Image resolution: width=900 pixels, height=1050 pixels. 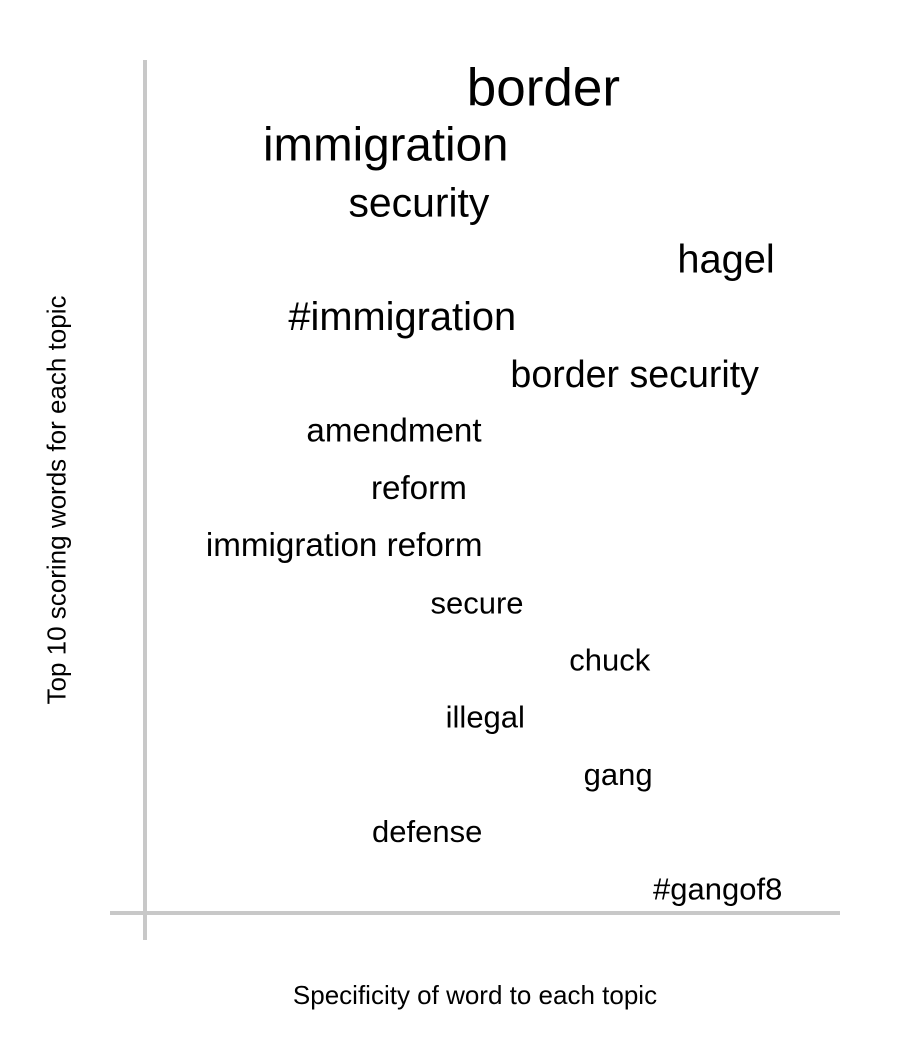 What do you see at coordinates (344, 545) in the screenshot?
I see `word-label: immigration reform` at bounding box center [344, 545].